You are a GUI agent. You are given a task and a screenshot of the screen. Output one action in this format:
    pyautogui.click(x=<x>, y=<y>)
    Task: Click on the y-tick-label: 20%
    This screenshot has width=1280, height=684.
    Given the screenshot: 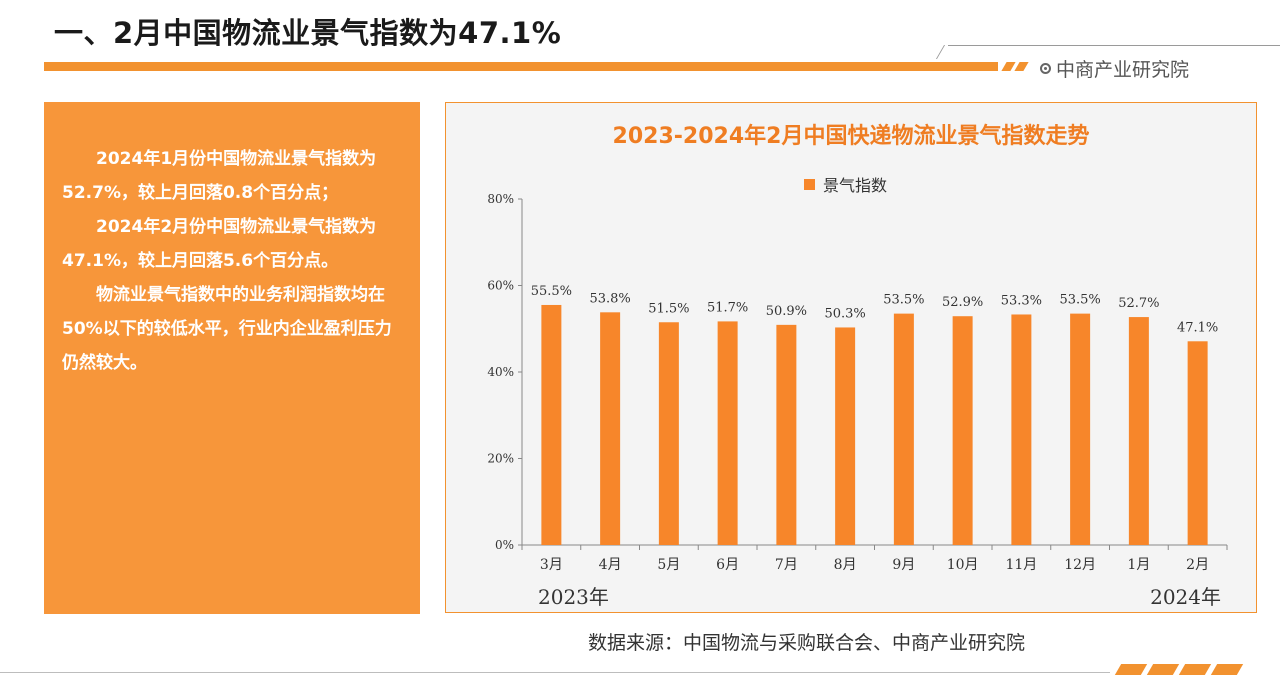 What is the action you would take?
    pyautogui.click(x=500, y=459)
    